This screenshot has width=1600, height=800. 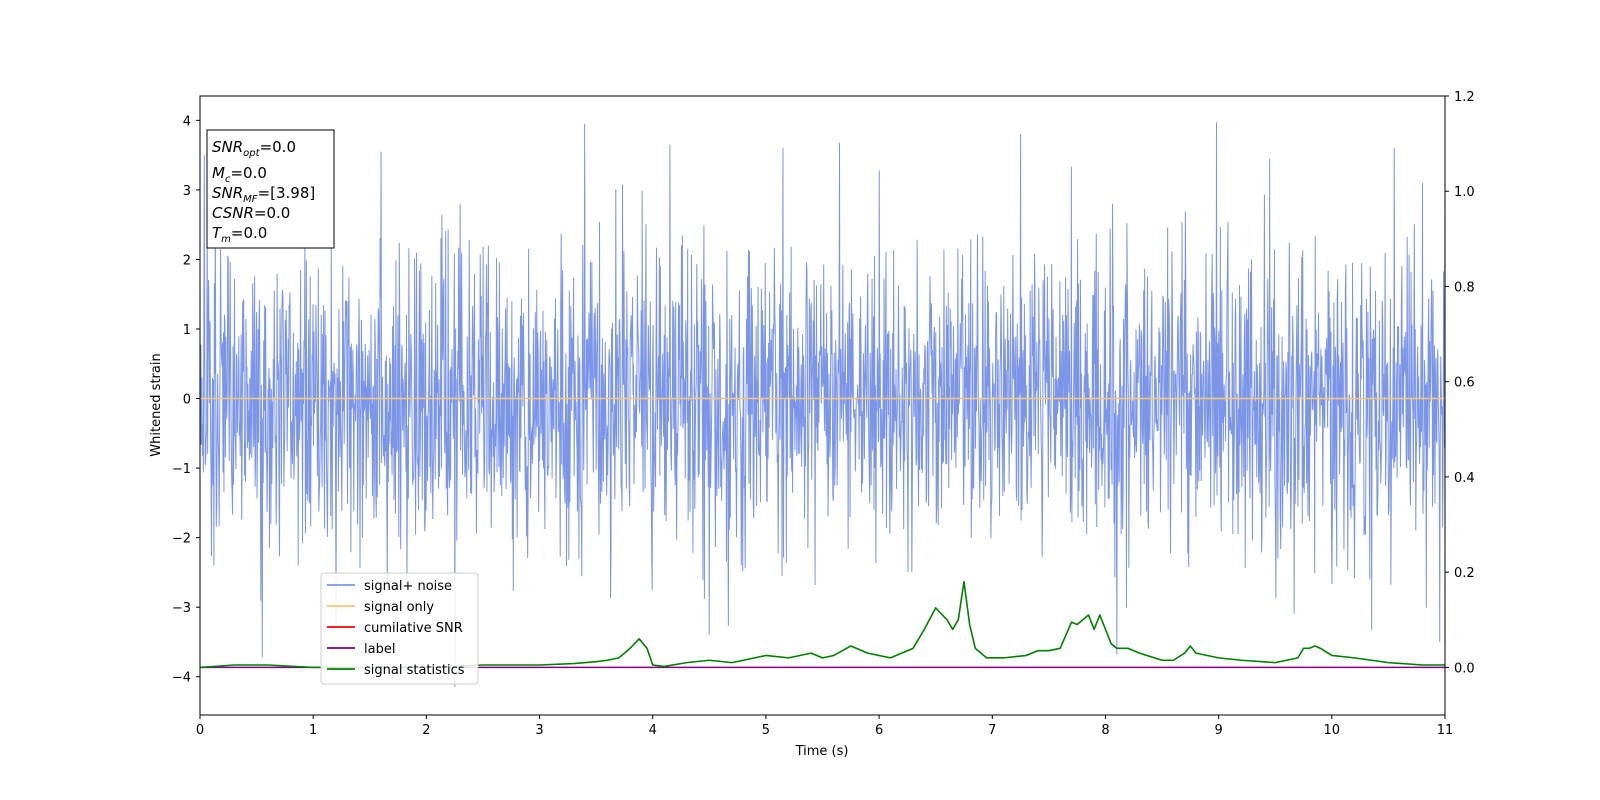 What do you see at coordinates (313, 730) in the screenshot?
I see `x-tick-label: 1` at bounding box center [313, 730].